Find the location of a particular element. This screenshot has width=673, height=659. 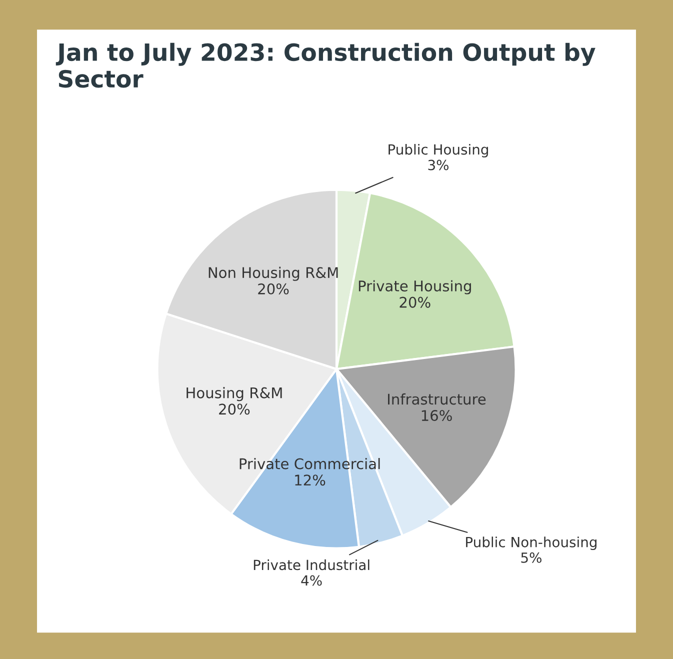

slice-label: Private Commercial is located at coordinates (310, 464).